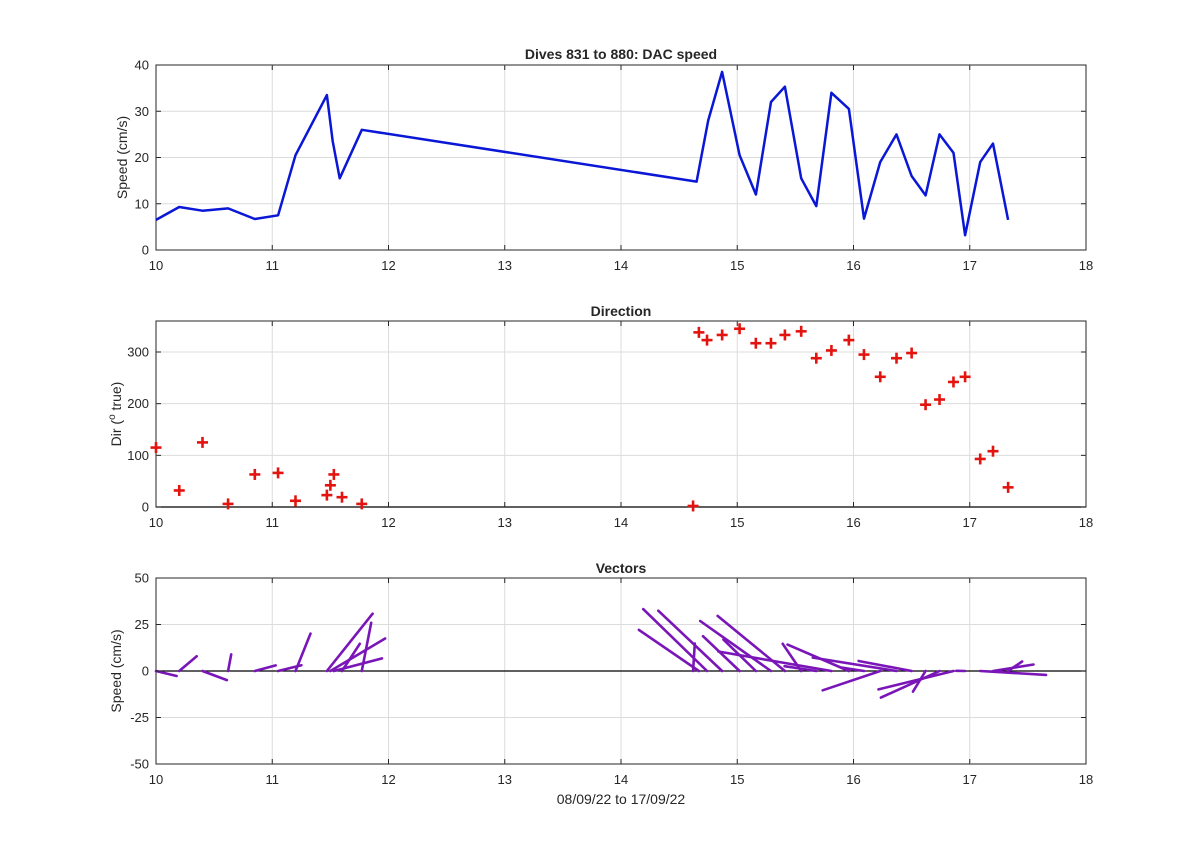 The width and height of the screenshot is (1200, 859). Describe the element at coordinates (142, 624) in the screenshot. I see `vectors-ytick-label: 25` at that location.